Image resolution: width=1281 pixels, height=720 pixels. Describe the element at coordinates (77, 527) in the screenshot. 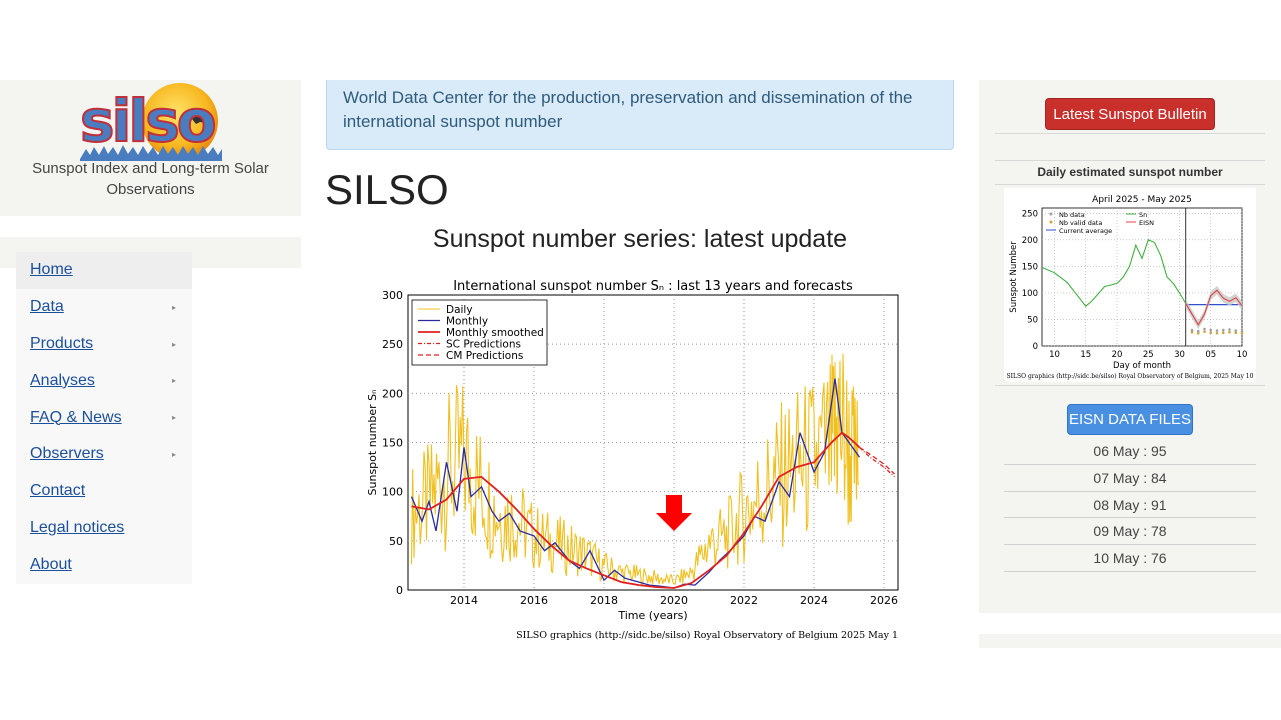

I see `nav-link: Legal notices` at that location.